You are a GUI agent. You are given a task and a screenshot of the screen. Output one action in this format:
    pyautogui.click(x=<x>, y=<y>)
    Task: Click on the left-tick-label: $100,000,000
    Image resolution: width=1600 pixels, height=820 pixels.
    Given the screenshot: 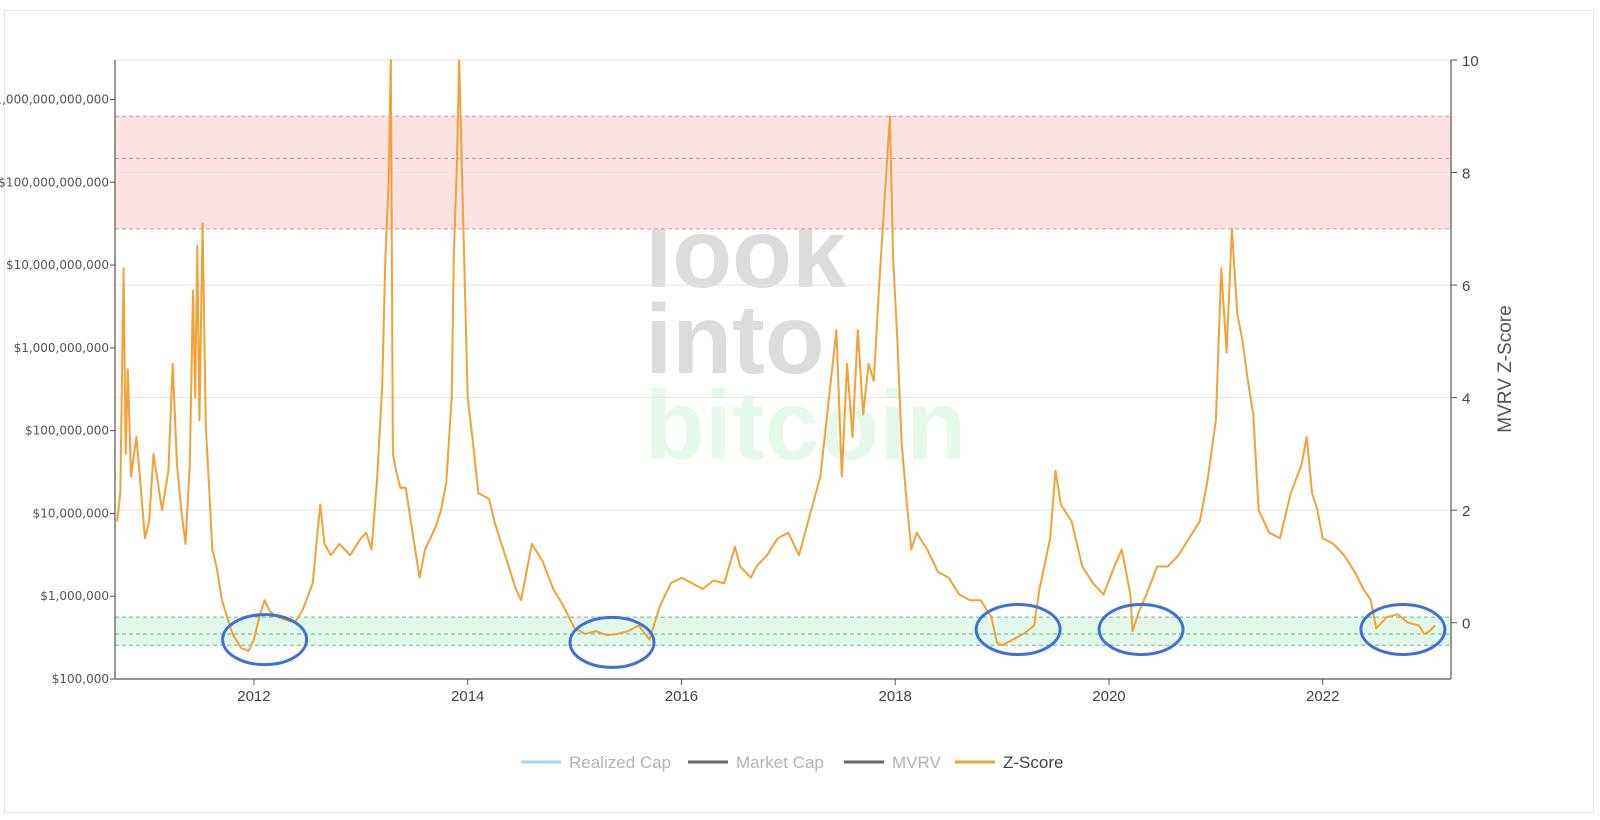 What is the action you would take?
    pyautogui.click(x=67, y=431)
    